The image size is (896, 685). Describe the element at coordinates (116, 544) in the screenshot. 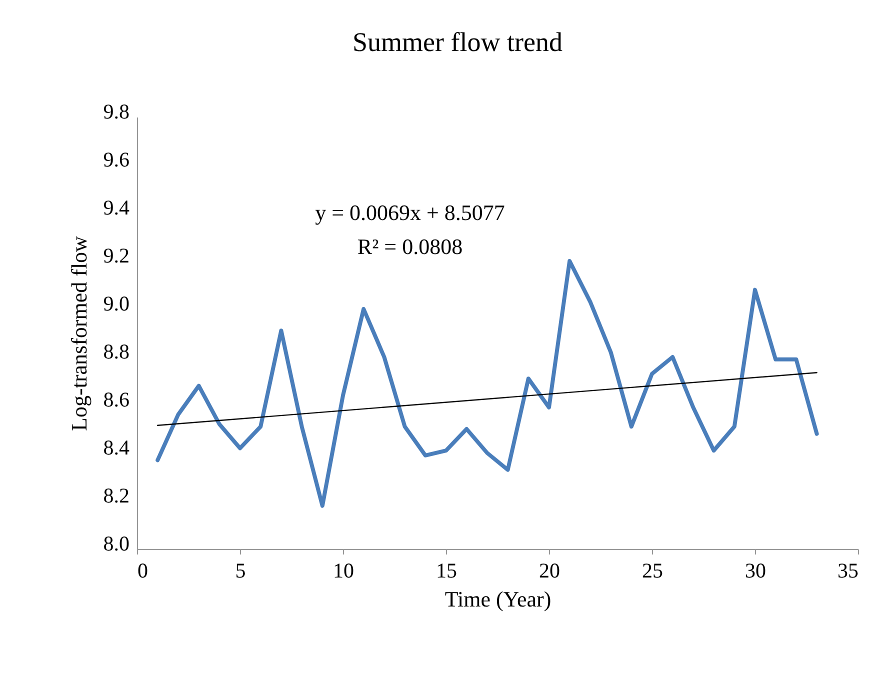

I see `y-tick-label: 8.0` at that location.